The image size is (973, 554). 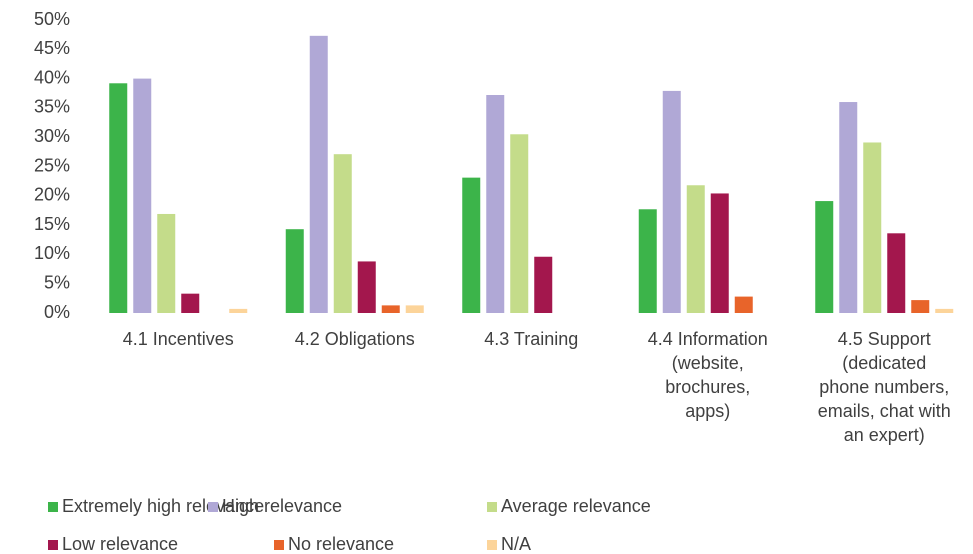 What do you see at coordinates (52, 224) in the screenshot?
I see `y-tick-label: 15%` at bounding box center [52, 224].